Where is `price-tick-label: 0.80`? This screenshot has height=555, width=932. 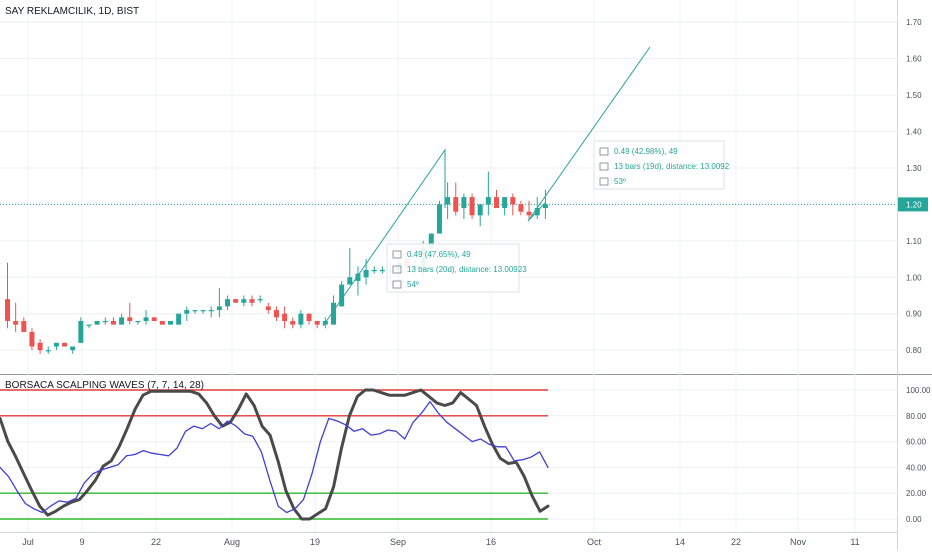
price-tick-label: 0.80 is located at coordinates (914, 350).